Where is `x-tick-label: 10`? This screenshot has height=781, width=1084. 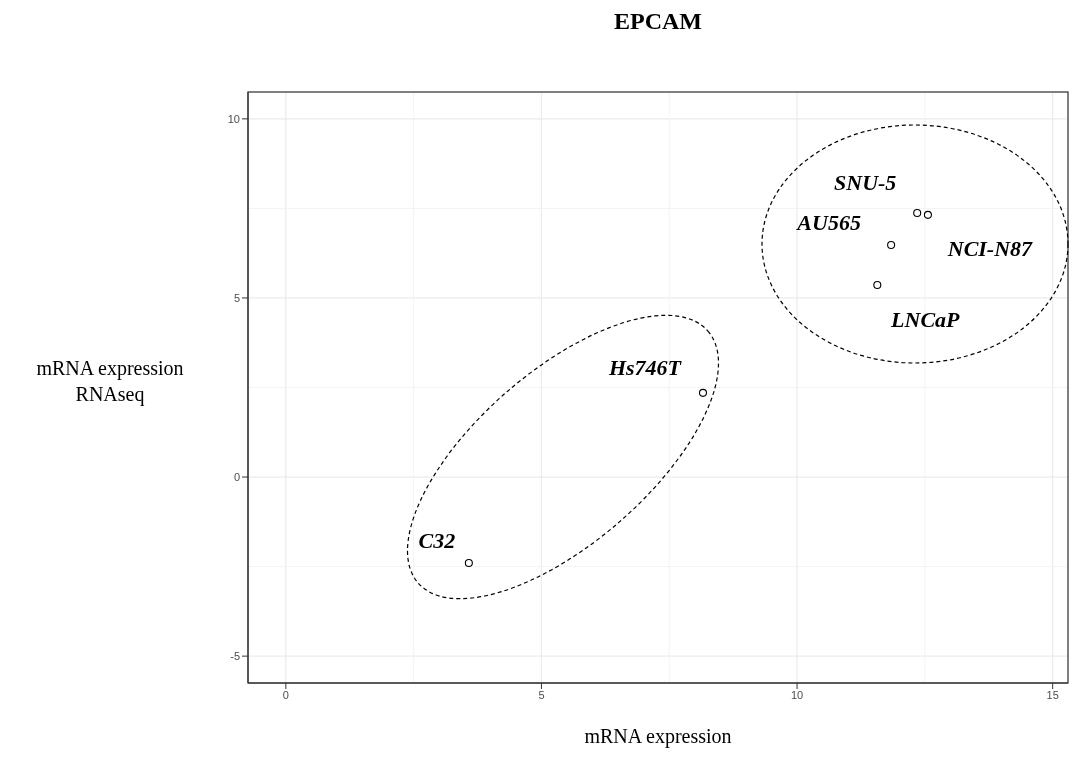 x-tick-label: 10 is located at coordinates (797, 694).